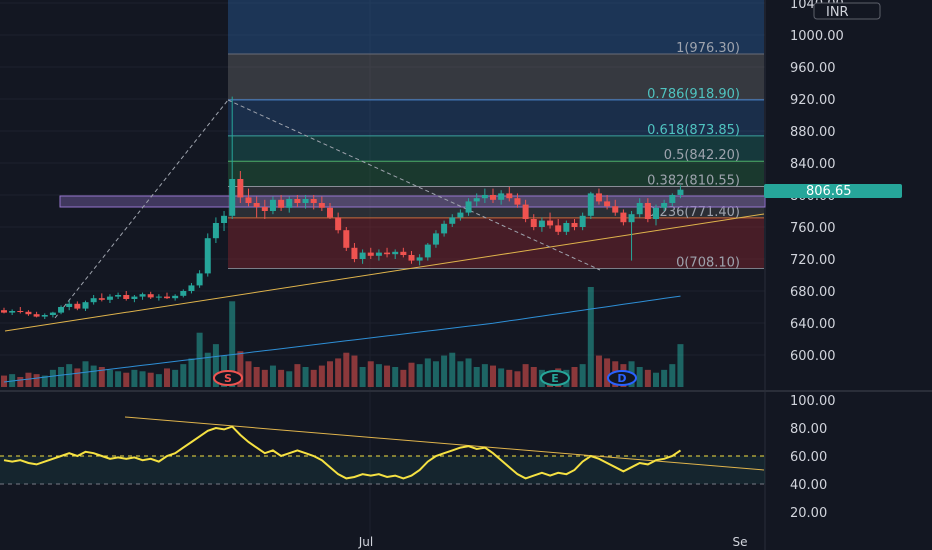 Image resolution: width=932 pixels, height=550 pixels. I want to click on fib-zone-top, so click(496, 27).